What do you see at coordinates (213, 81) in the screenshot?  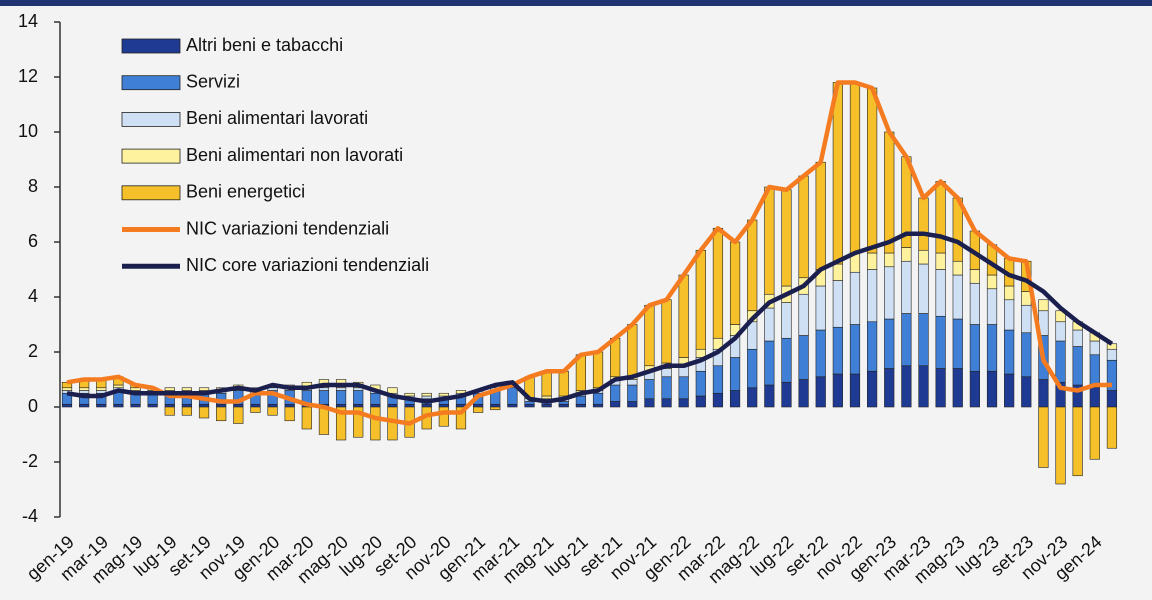 I see `legend-label: Servizi` at bounding box center [213, 81].